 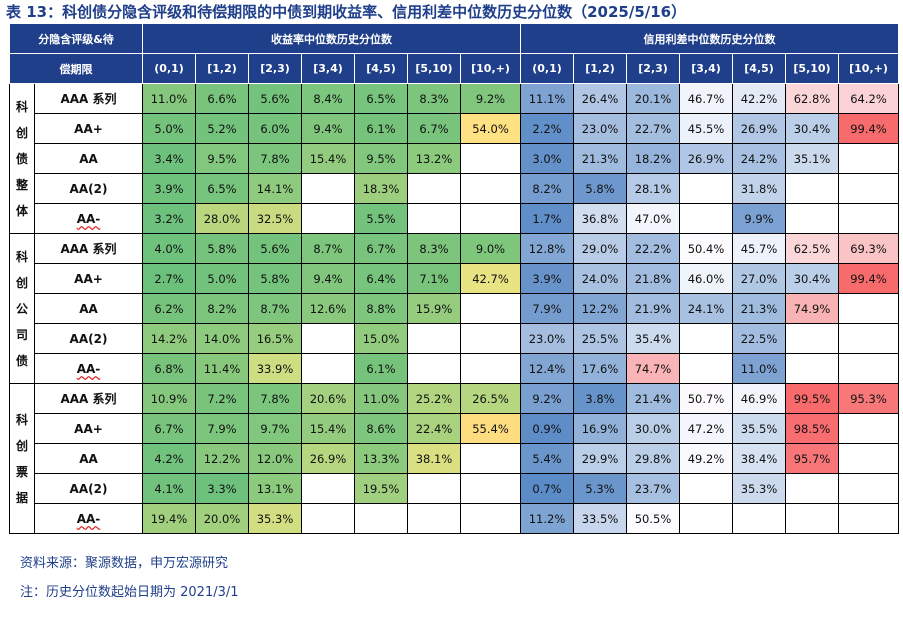 I want to click on yield-percentile-cell: 12.6%, so click(x=328, y=308).